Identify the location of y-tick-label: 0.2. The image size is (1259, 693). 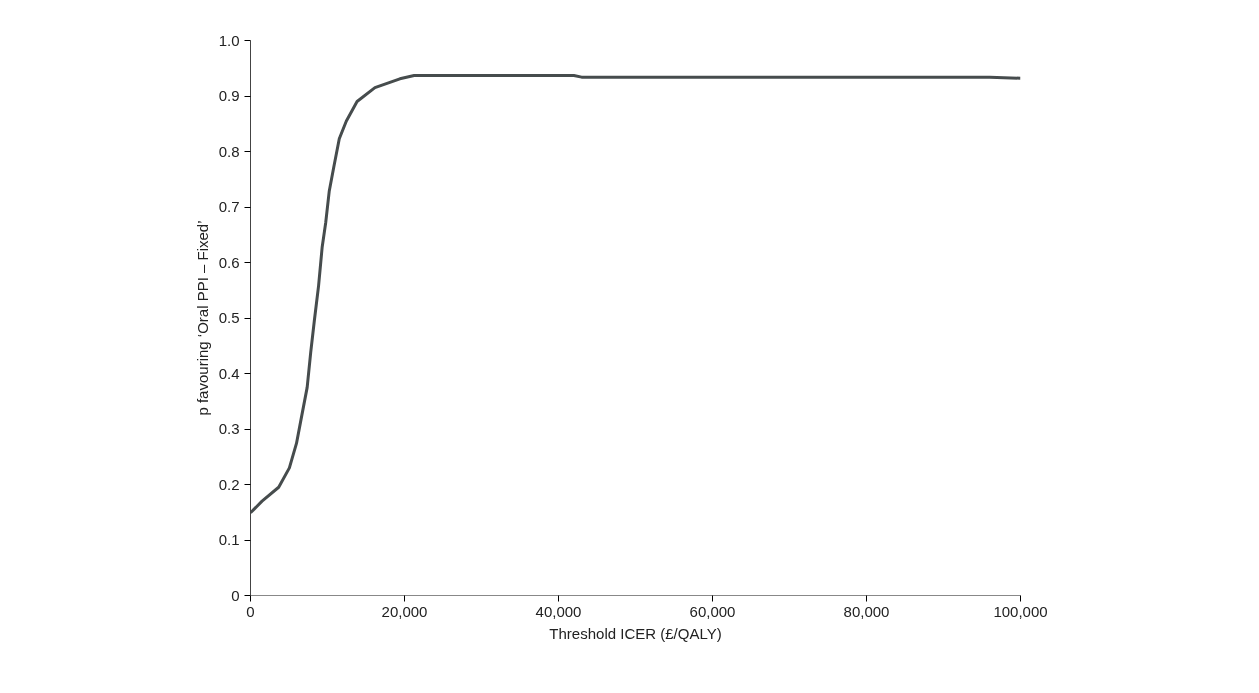
(229, 484).